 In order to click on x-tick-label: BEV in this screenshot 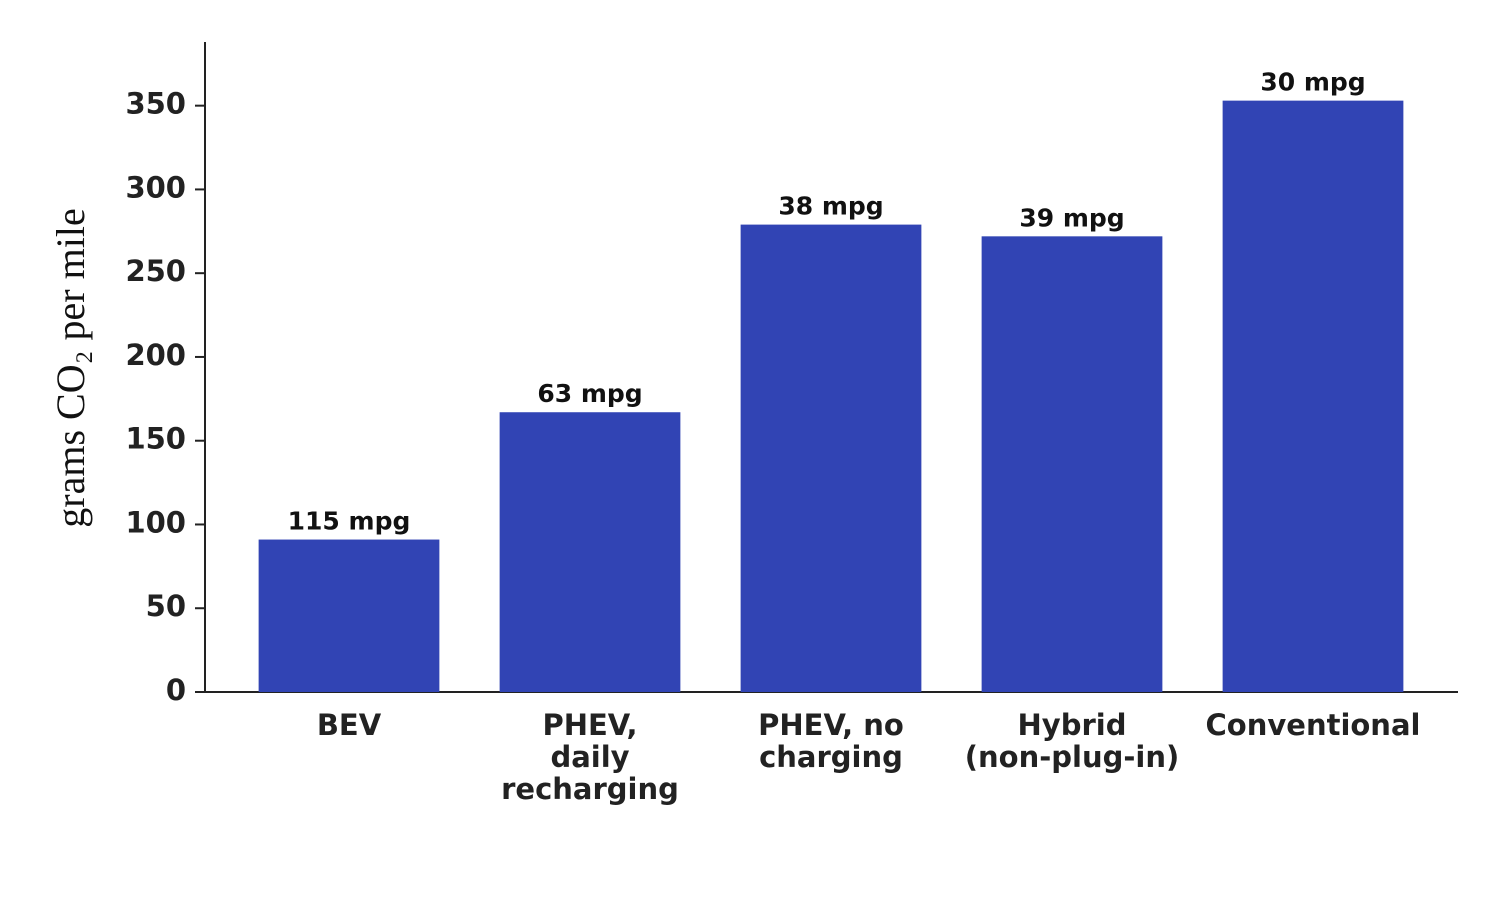, I will do `click(349, 725)`.